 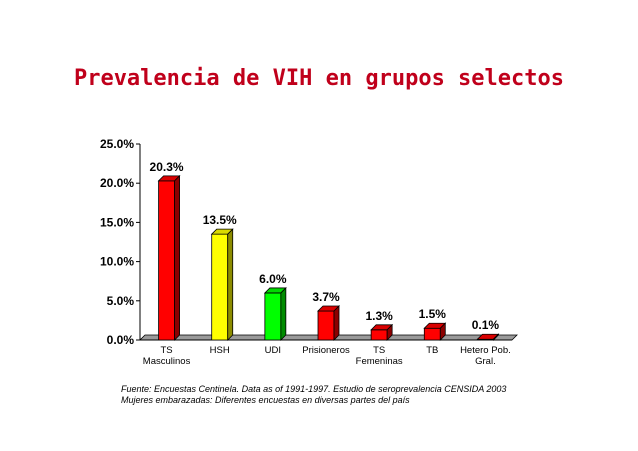 I want to click on x-tick-label: Hetero Pob. Gral., so click(x=485, y=356).